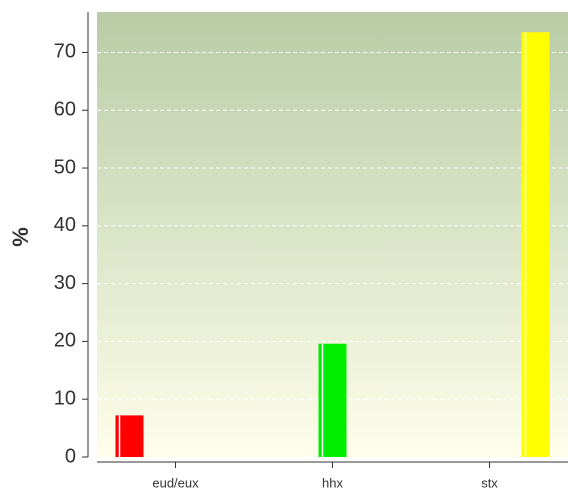 This screenshot has height=495, width=568. I want to click on x-tick-label: eud/eux, so click(175, 482).